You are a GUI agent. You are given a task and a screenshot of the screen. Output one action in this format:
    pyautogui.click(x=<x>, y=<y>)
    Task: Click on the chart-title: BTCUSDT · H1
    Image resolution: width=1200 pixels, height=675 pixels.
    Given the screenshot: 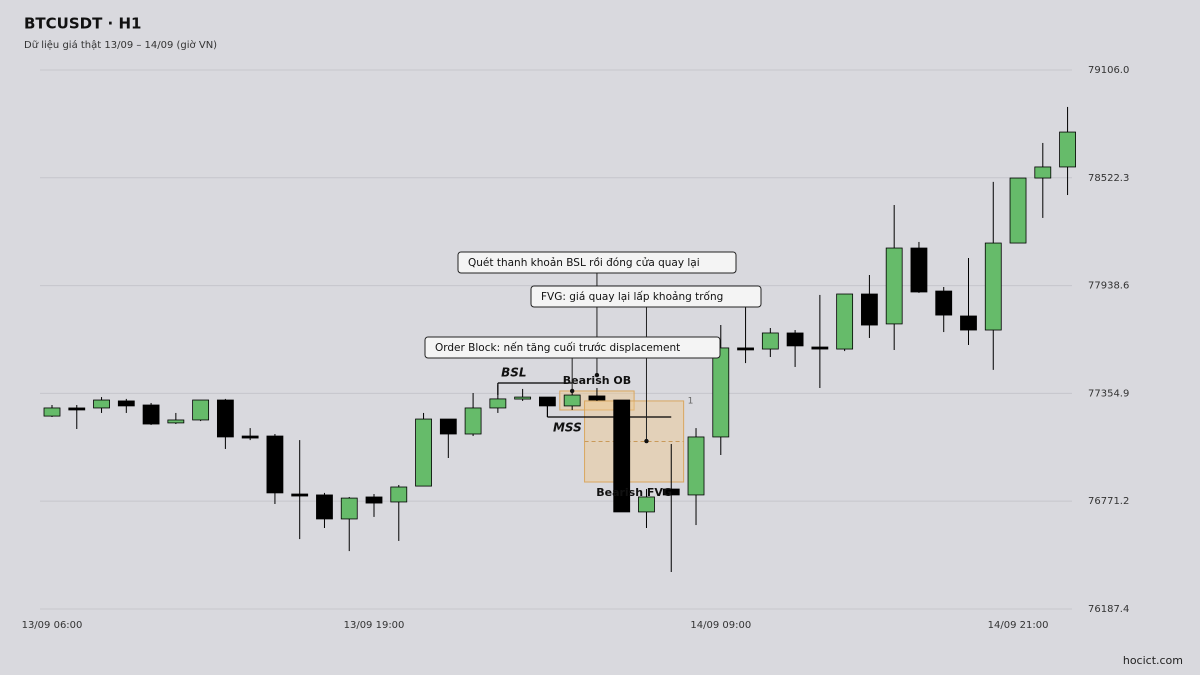 What is the action you would take?
    pyautogui.click(x=82, y=24)
    